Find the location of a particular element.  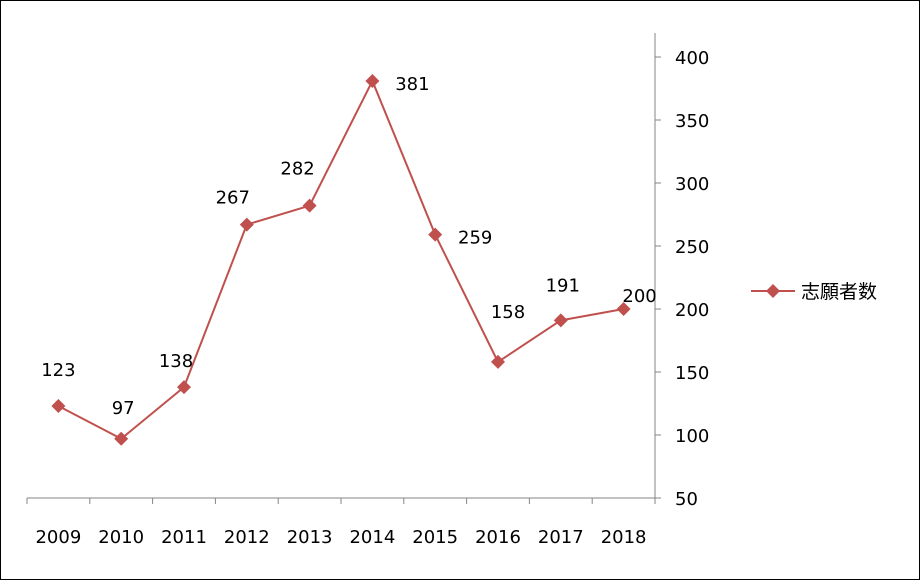

y-tick-label: 200 is located at coordinates (692, 310).